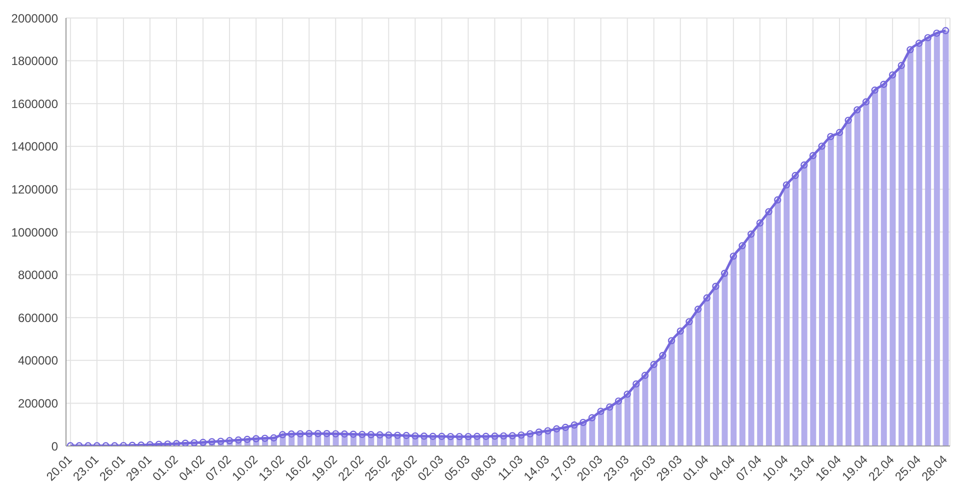 The image size is (958, 500). What do you see at coordinates (38, 361) in the screenshot?
I see `y-tick-label: 400000` at bounding box center [38, 361].